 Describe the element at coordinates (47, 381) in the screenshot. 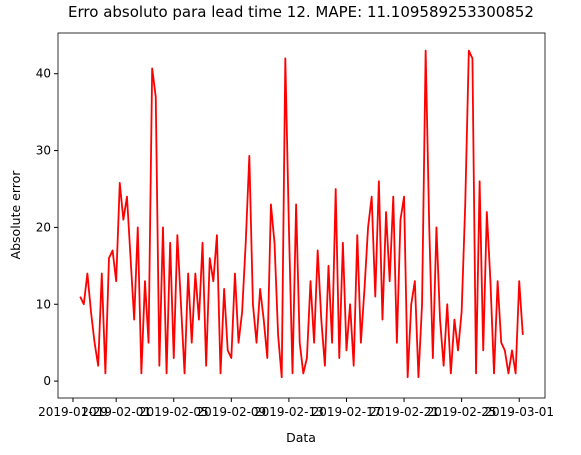

I see `y-tick-label: 0` at that location.